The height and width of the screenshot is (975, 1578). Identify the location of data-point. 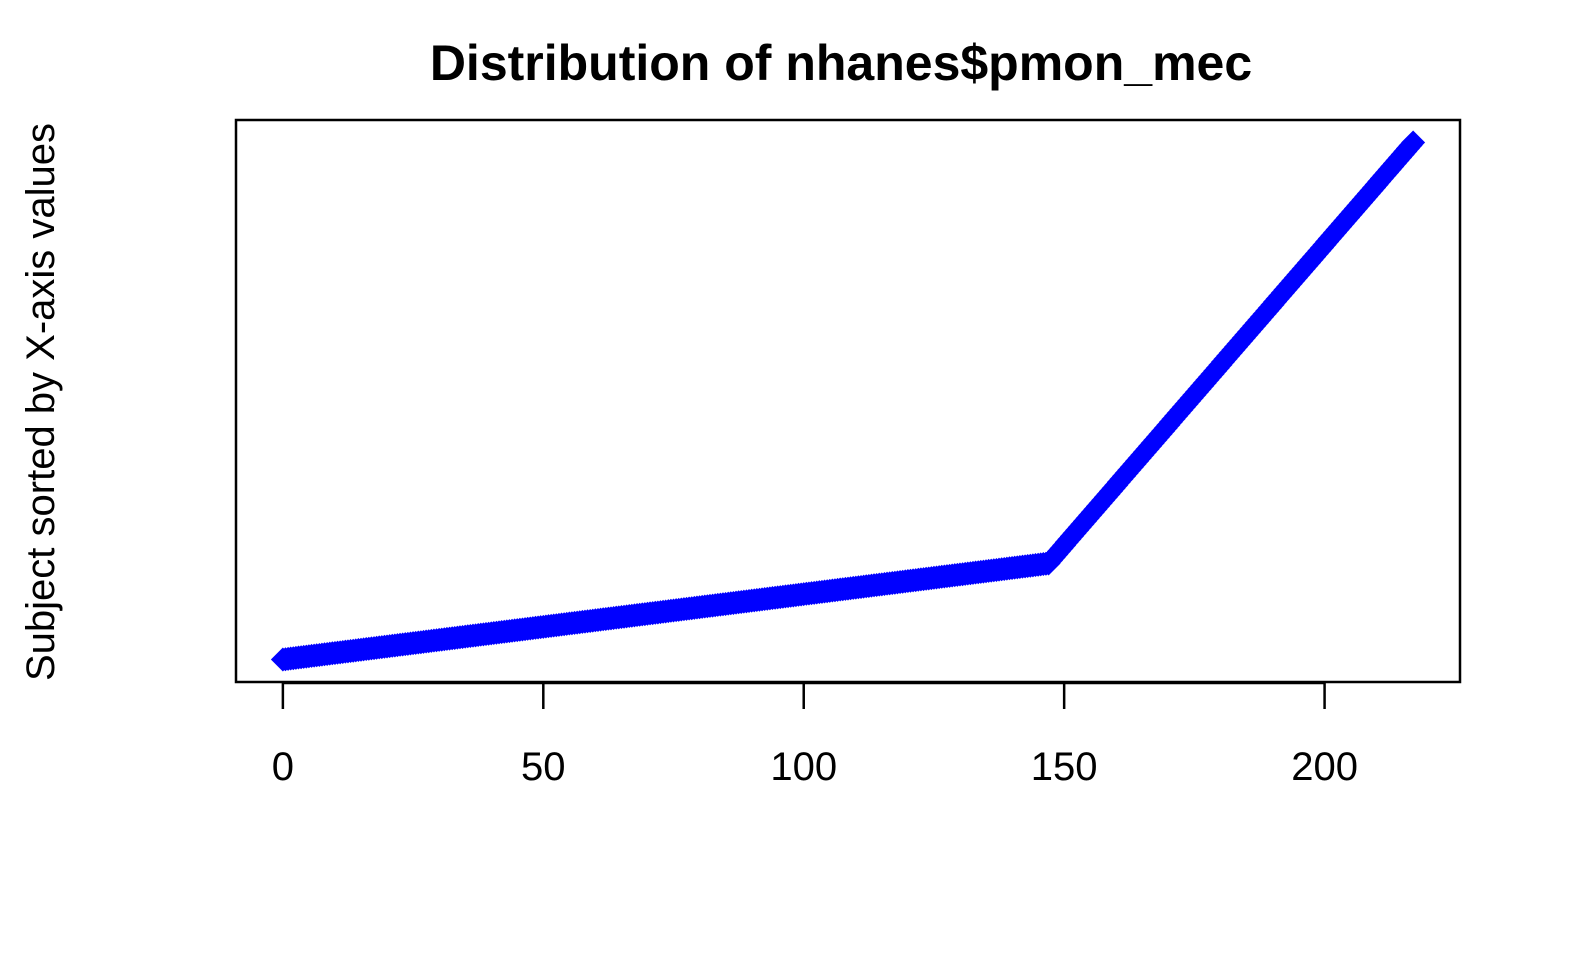
(1413, 142).